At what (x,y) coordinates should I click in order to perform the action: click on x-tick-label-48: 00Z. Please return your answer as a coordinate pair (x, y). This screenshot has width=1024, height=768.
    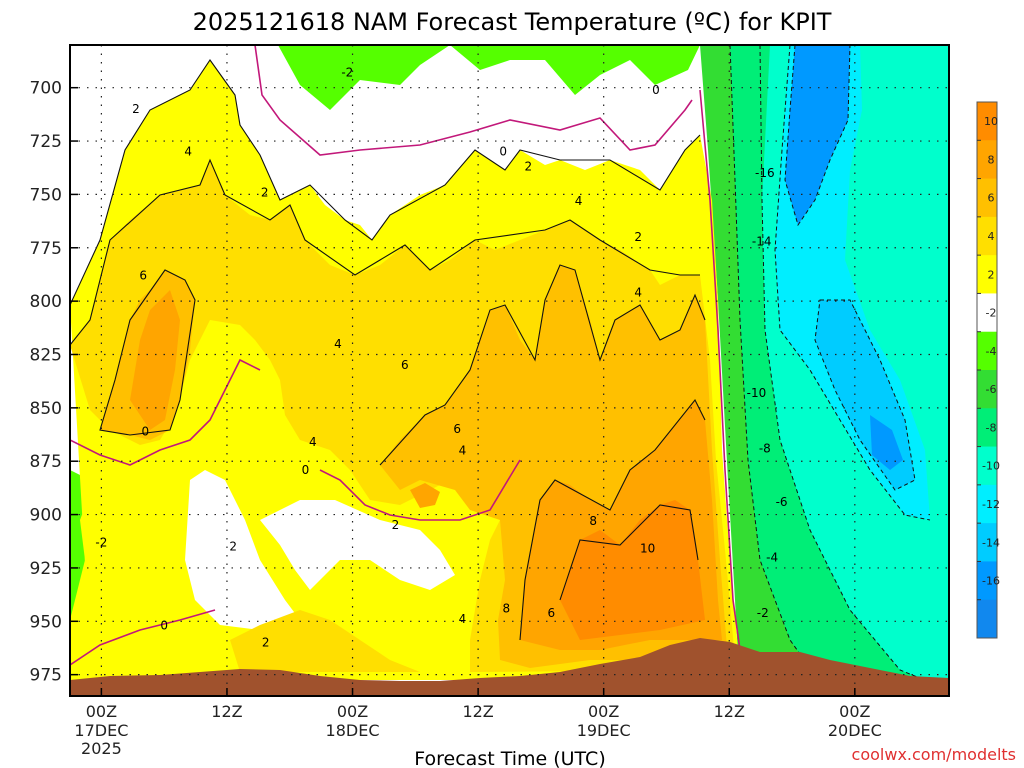
    Looking at the image, I should click on (603, 711).